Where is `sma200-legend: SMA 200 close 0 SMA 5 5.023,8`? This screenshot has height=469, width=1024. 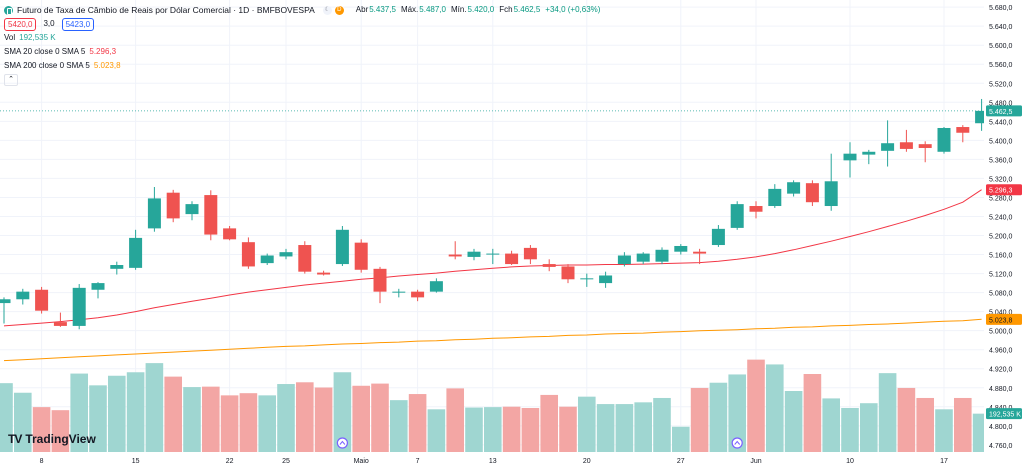 sma200-legend: SMA 200 close 0 SMA 5 5.023,8 is located at coordinates (304, 66).